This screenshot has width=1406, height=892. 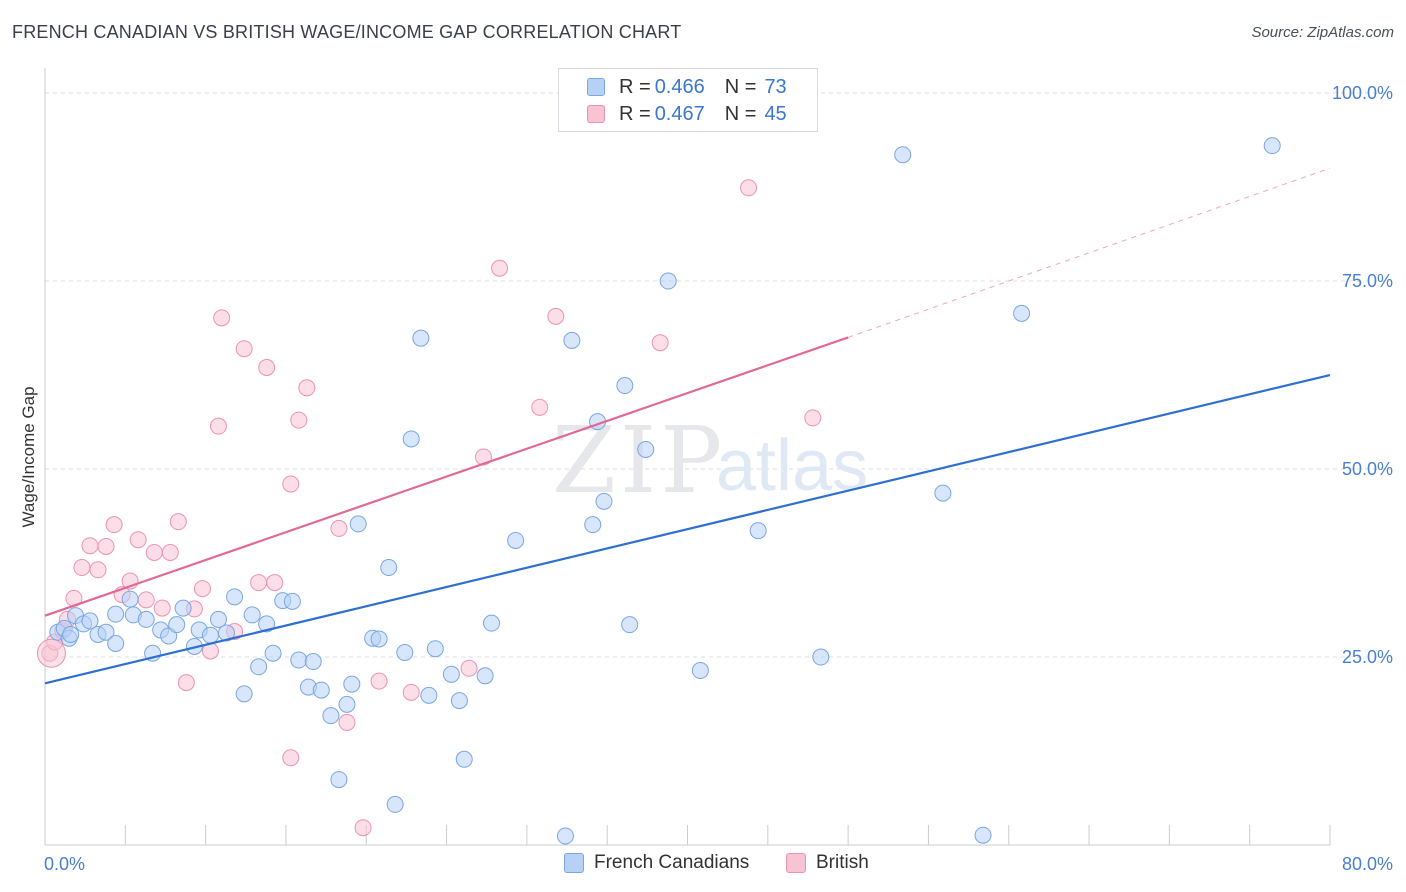 I want to click on bottom-legend-label: French Canadians, so click(x=672, y=862).